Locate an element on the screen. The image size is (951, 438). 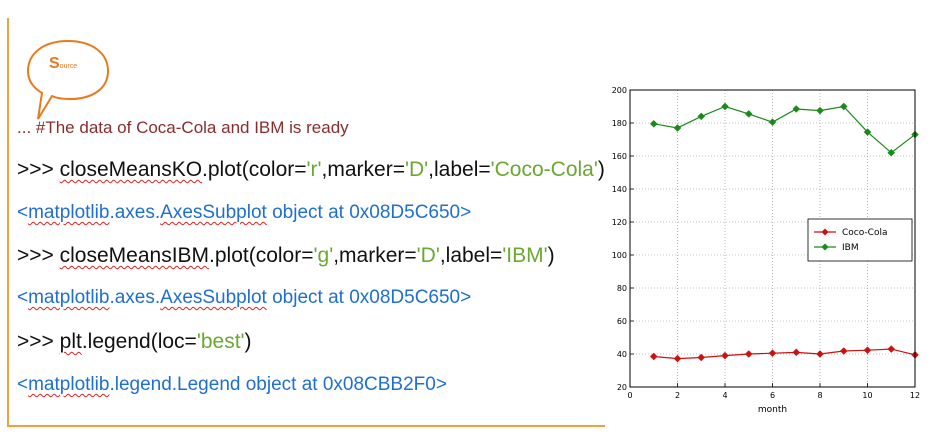
x-tick-label: 10 is located at coordinates (867, 395).